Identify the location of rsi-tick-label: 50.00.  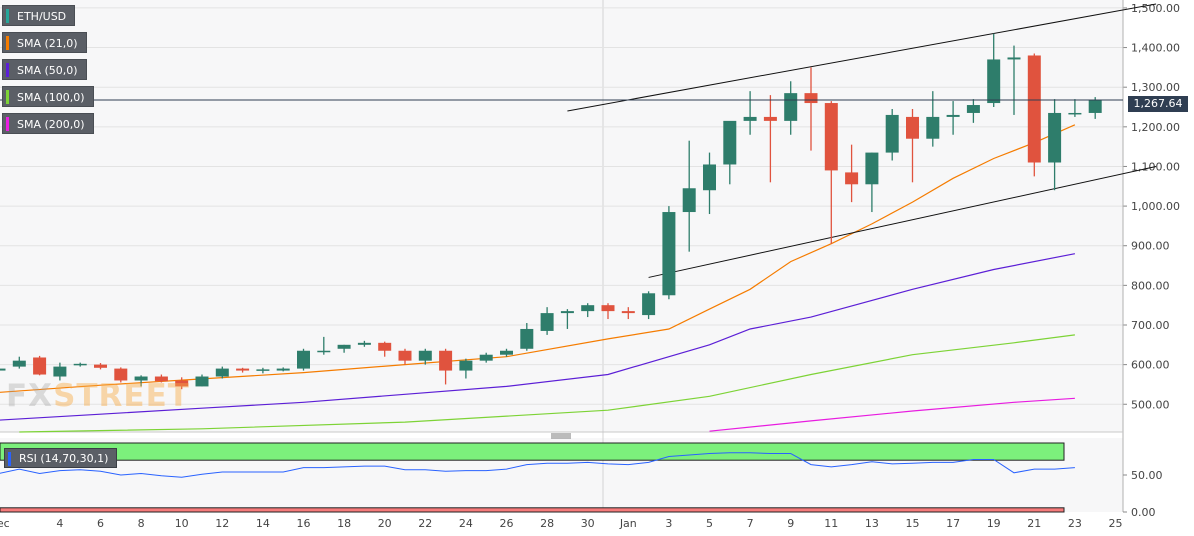
(1147, 475).